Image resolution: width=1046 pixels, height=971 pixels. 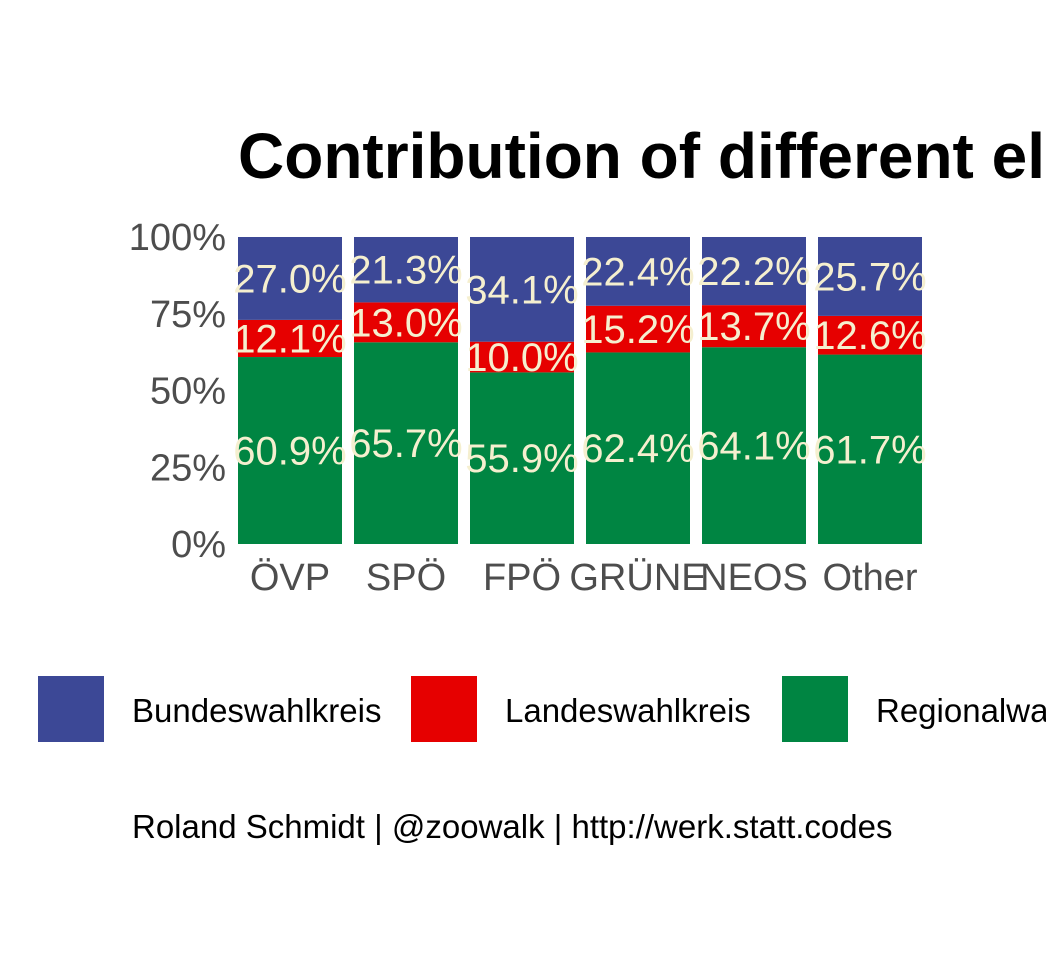 I want to click on data-label: 25.7%, so click(x=869, y=277).